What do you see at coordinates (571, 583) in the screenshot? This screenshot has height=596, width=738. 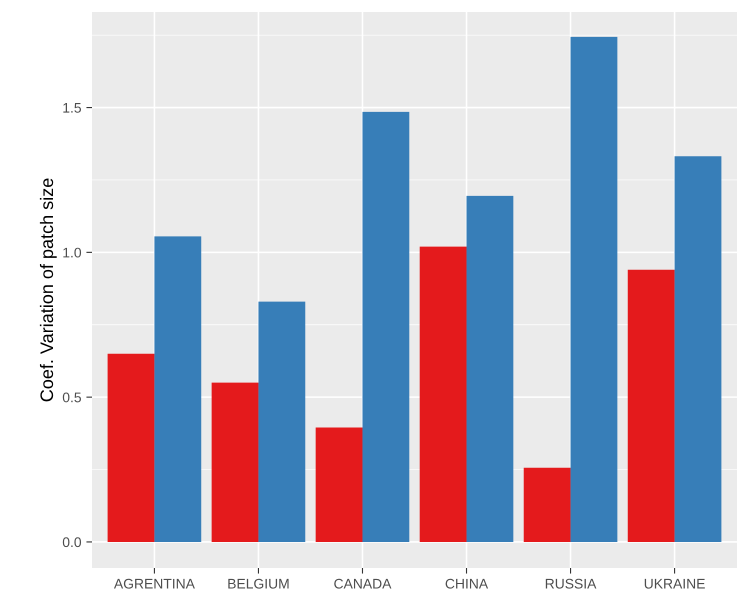 I see `x-tick-label: RUSSIA` at bounding box center [571, 583].